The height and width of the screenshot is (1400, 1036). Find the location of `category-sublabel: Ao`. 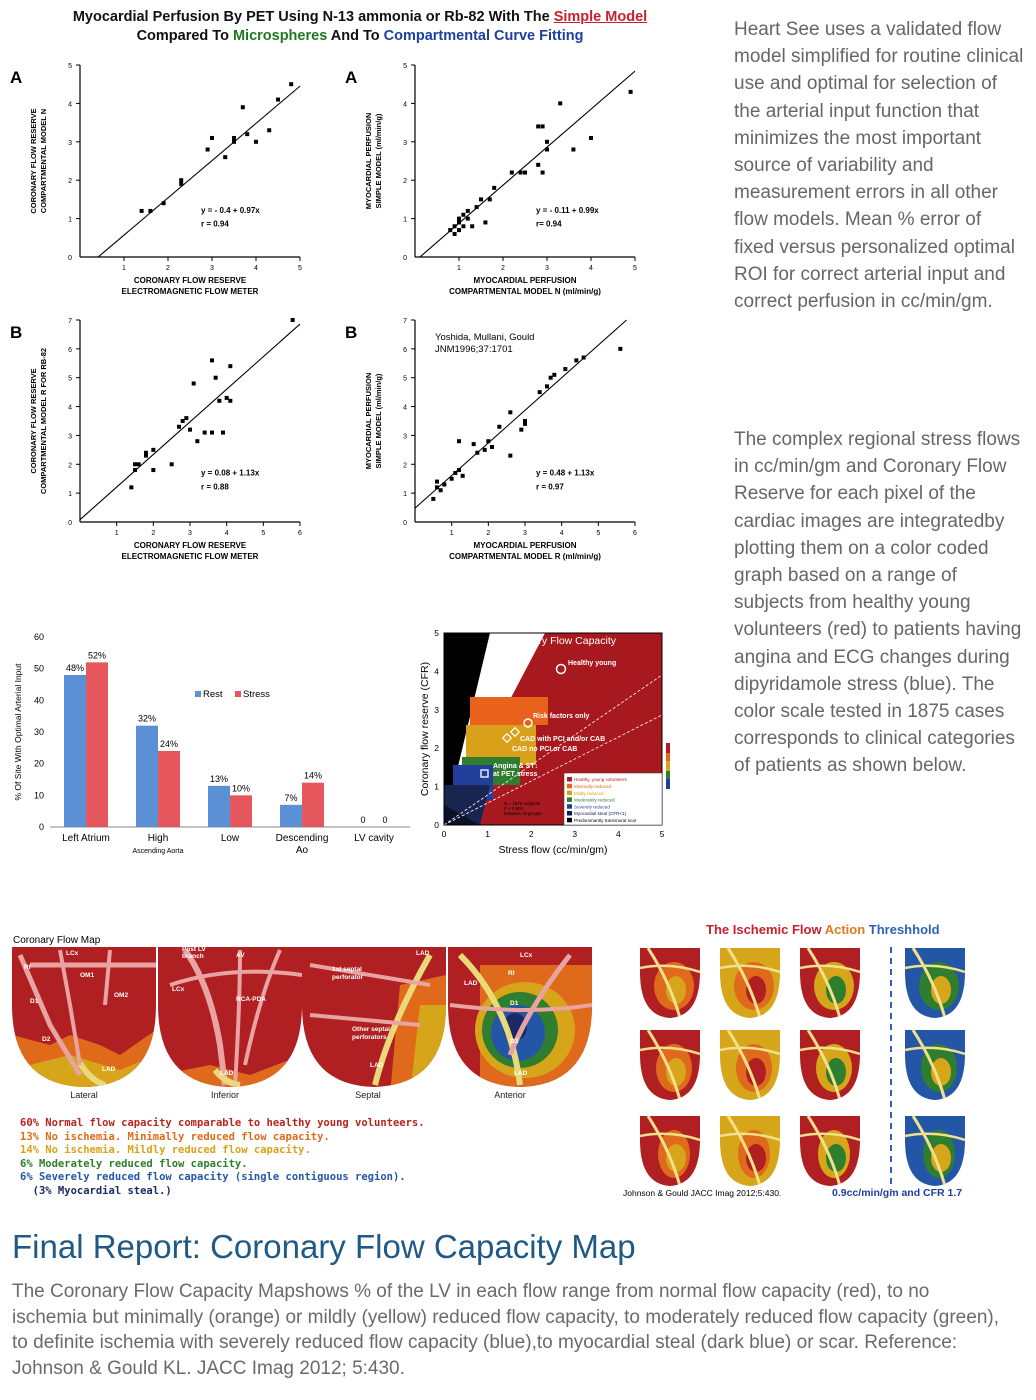

category-sublabel: Ao is located at coordinates (302, 850).